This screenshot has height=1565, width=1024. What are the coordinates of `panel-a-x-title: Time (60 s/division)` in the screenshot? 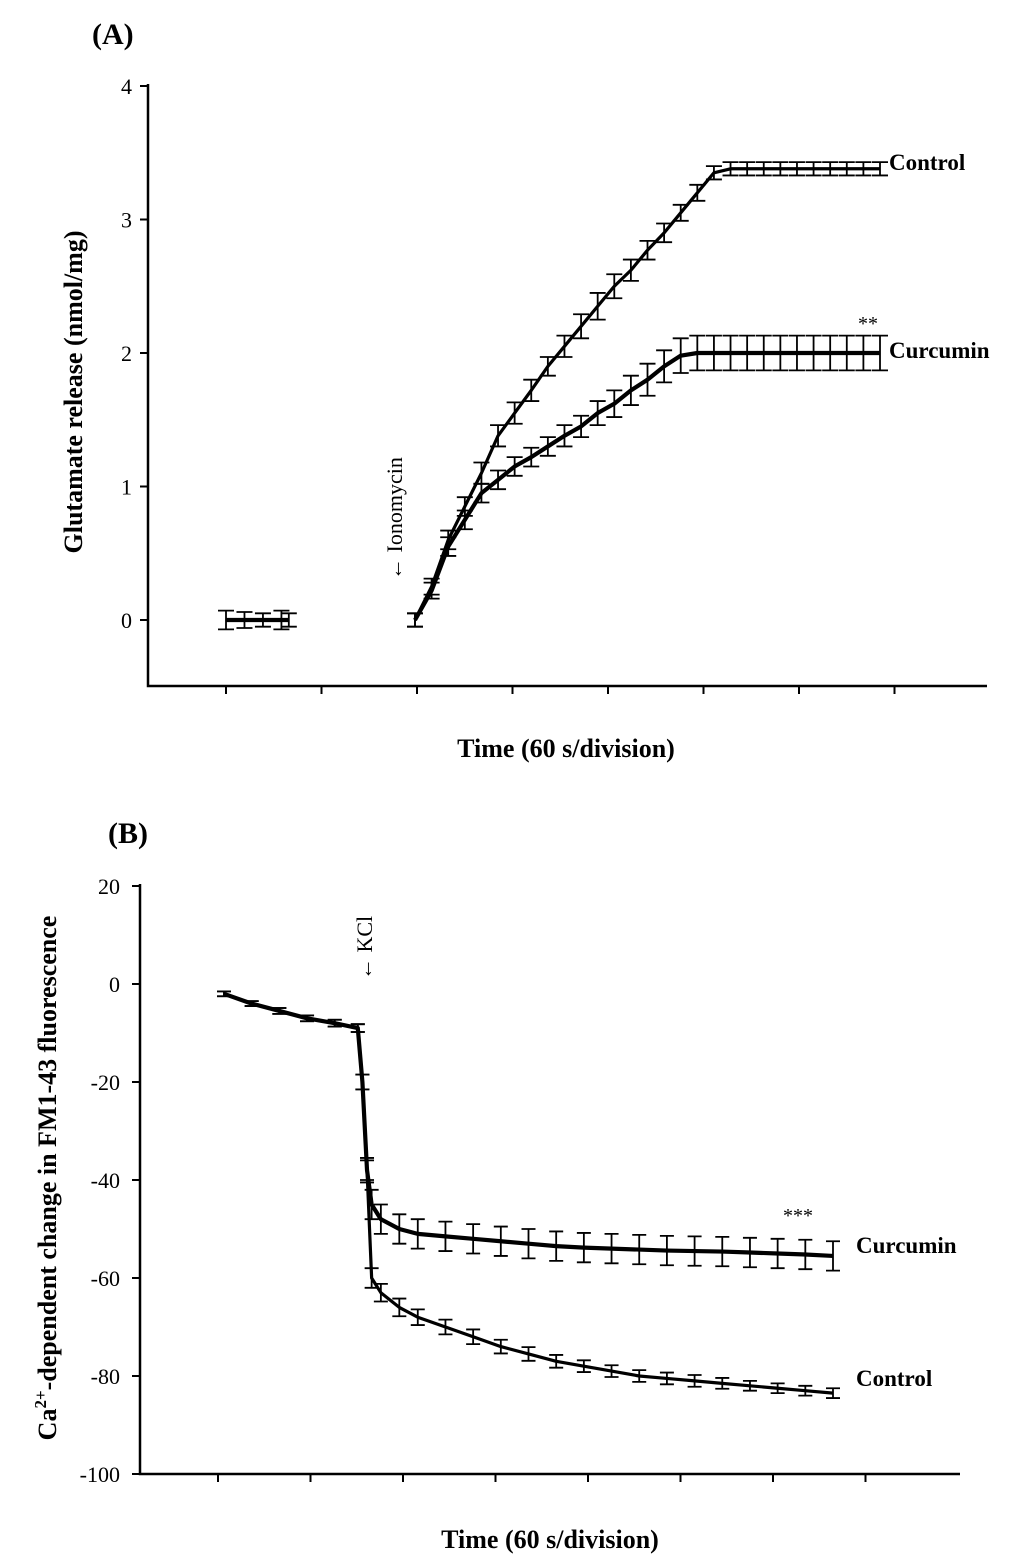 It's located at (566, 748).